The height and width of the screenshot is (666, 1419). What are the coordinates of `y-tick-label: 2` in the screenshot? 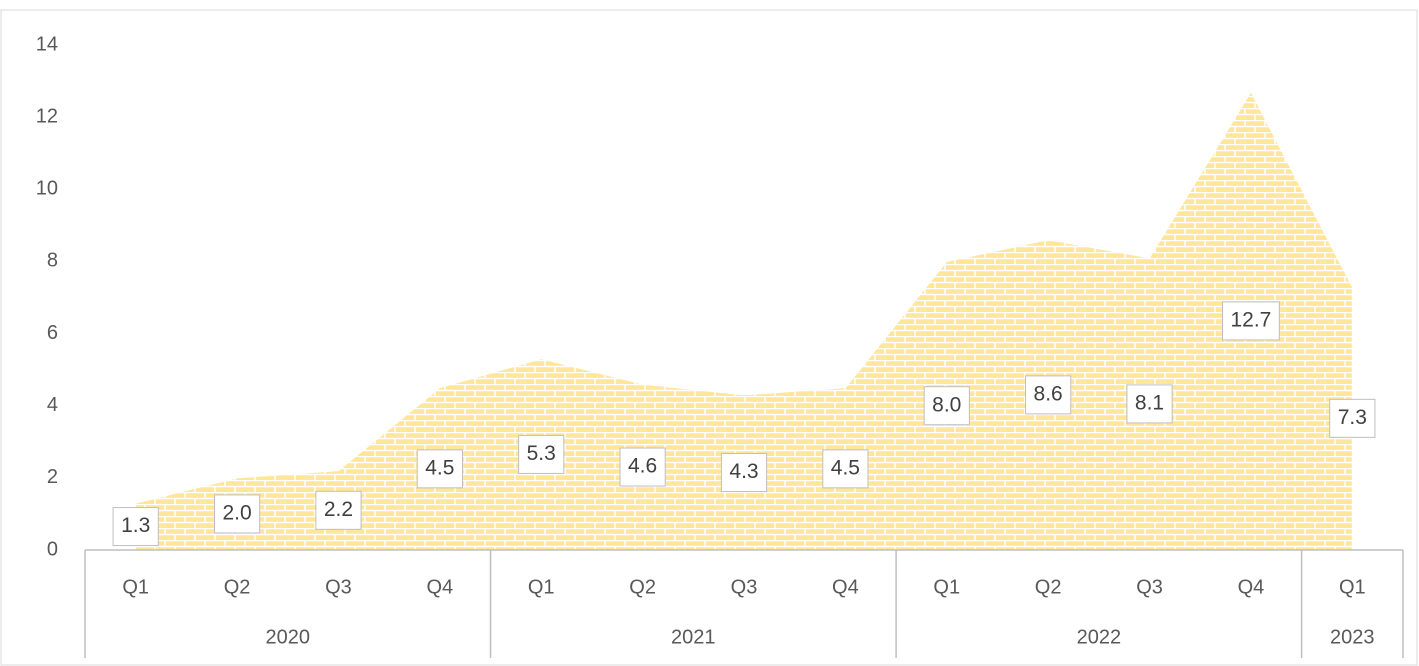 It's located at (52, 477).